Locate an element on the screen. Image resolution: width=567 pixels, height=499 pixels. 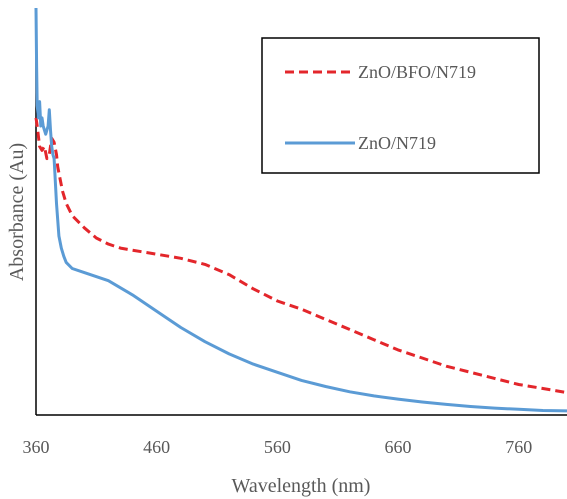
x-tick-labels: 360 460 560 660 760 is located at coordinates (278, 447).